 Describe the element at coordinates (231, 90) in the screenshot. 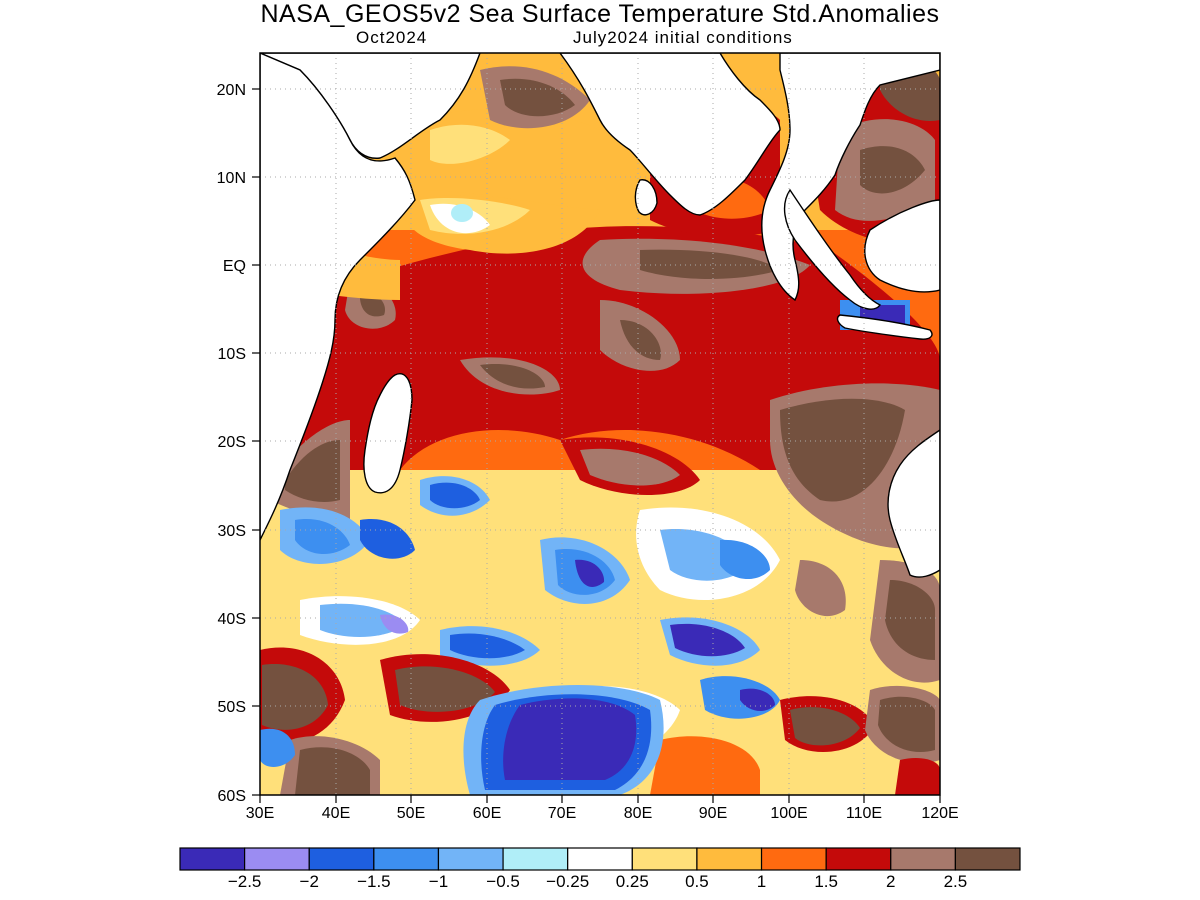

I see `lat-label: 20N` at that location.